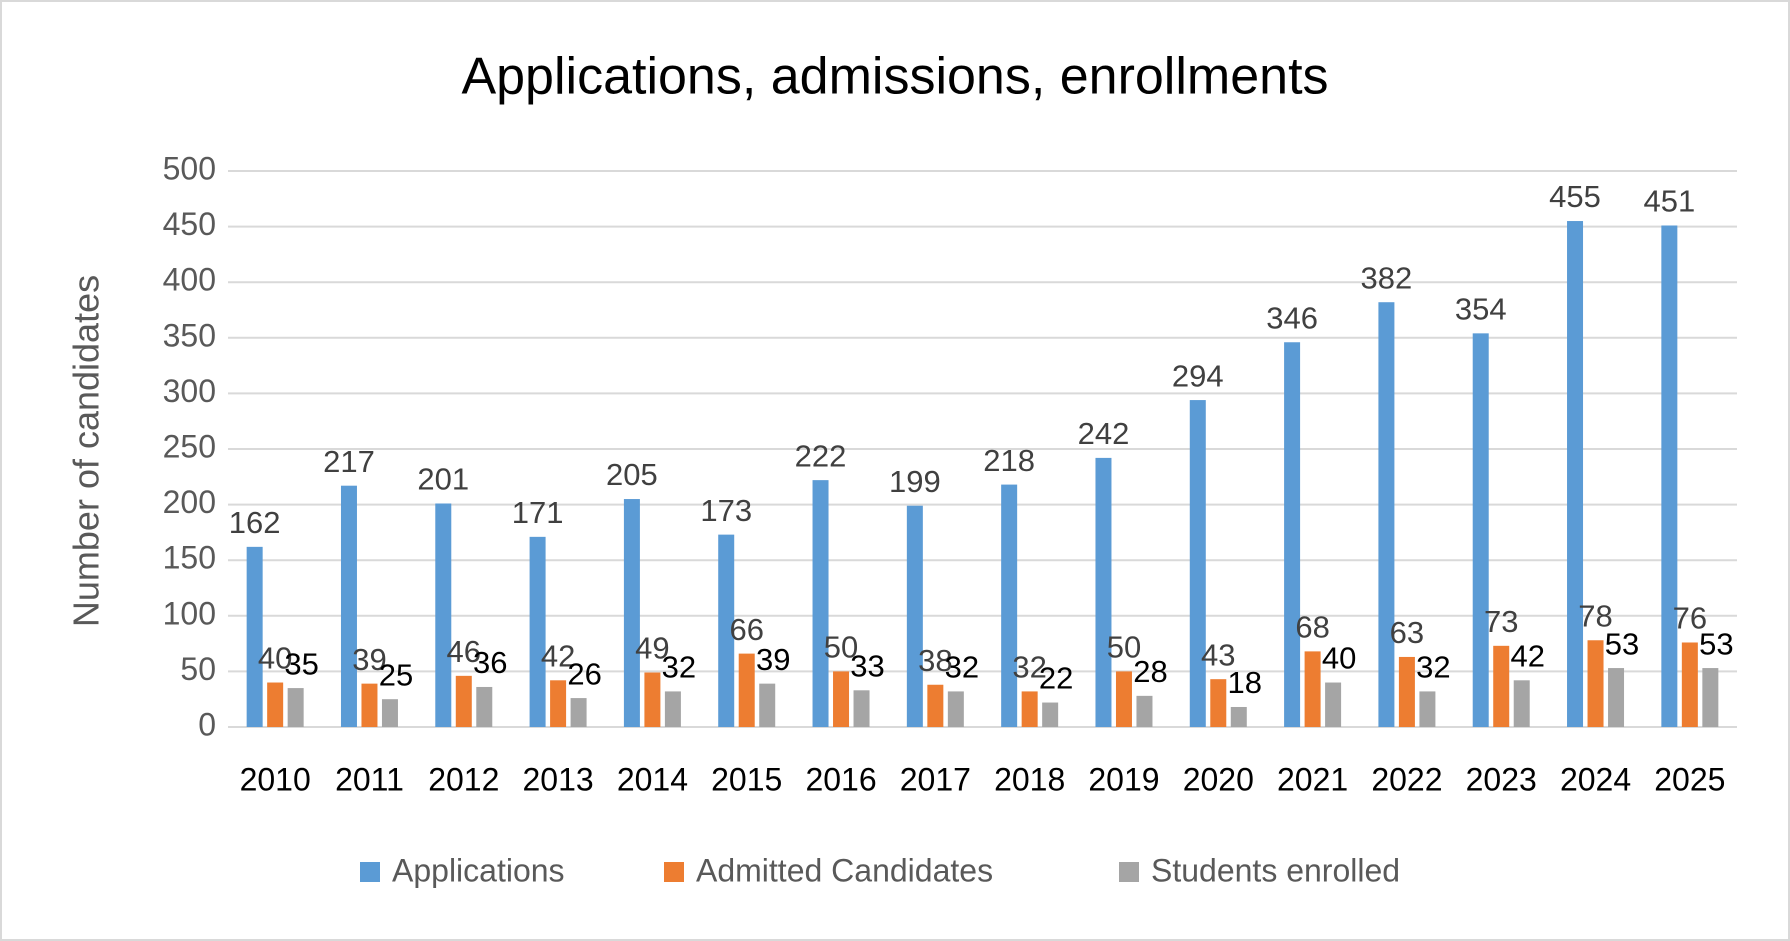  Describe the element at coordinates (1123, 779) in the screenshot. I see `x-tick-label: 2019` at that location.